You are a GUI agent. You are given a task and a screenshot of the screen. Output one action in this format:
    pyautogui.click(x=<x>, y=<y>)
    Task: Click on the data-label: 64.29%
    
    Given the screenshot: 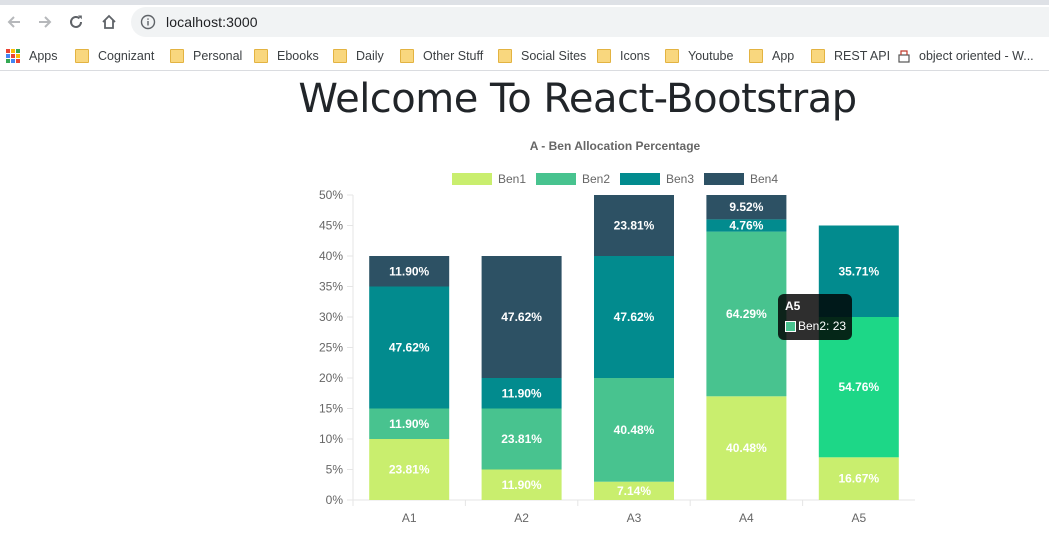 What is the action you would take?
    pyautogui.click(x=746, y=314)
    